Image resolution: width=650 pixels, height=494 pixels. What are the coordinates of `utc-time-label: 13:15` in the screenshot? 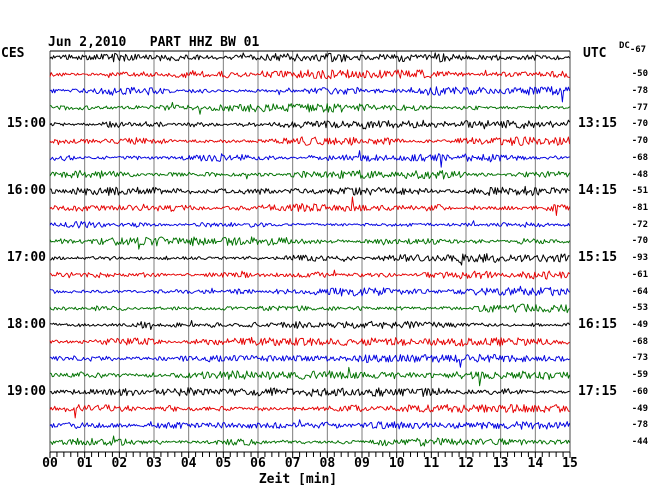 It's located at (598, 124).